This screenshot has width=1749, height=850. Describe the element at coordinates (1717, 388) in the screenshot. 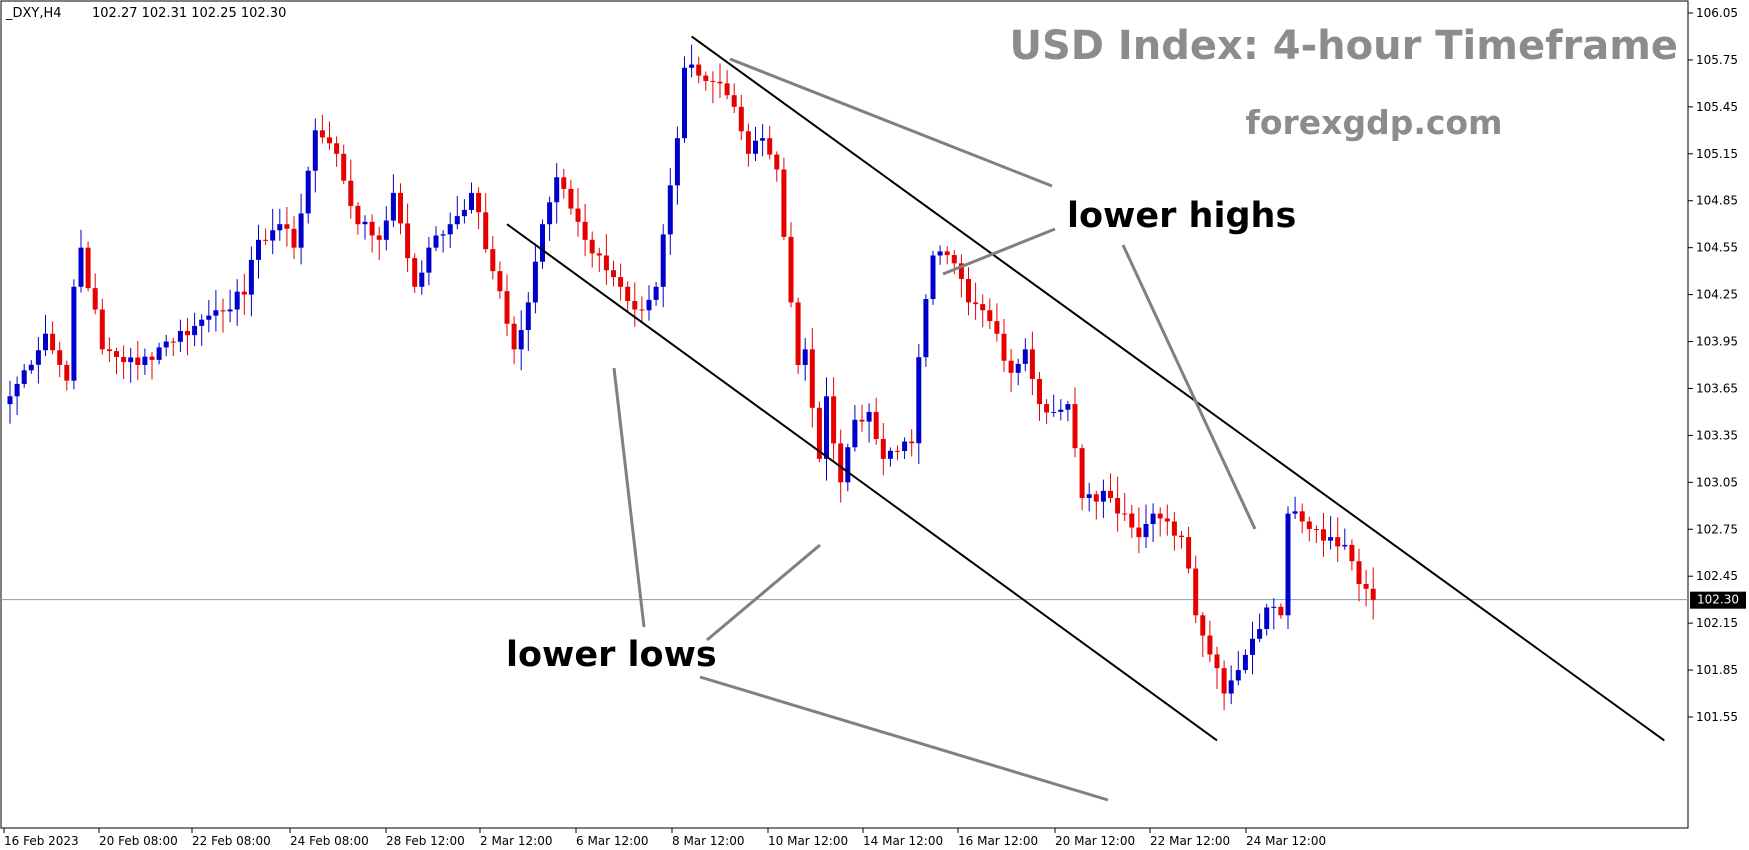

I see `y-tick-label: 103.65` at that location.